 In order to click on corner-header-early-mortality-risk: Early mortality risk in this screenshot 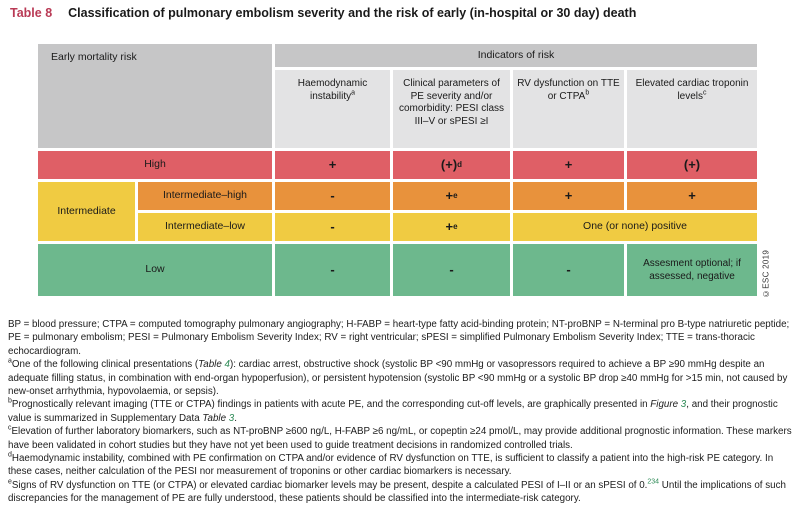, I will do `click(155, 96)`.